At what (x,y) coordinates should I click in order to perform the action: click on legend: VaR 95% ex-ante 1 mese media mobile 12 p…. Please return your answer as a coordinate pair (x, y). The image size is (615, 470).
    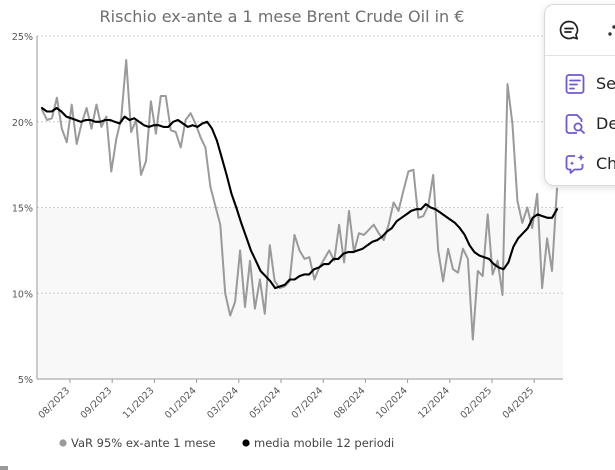
    Looking at the image, I should click on (226, 443).